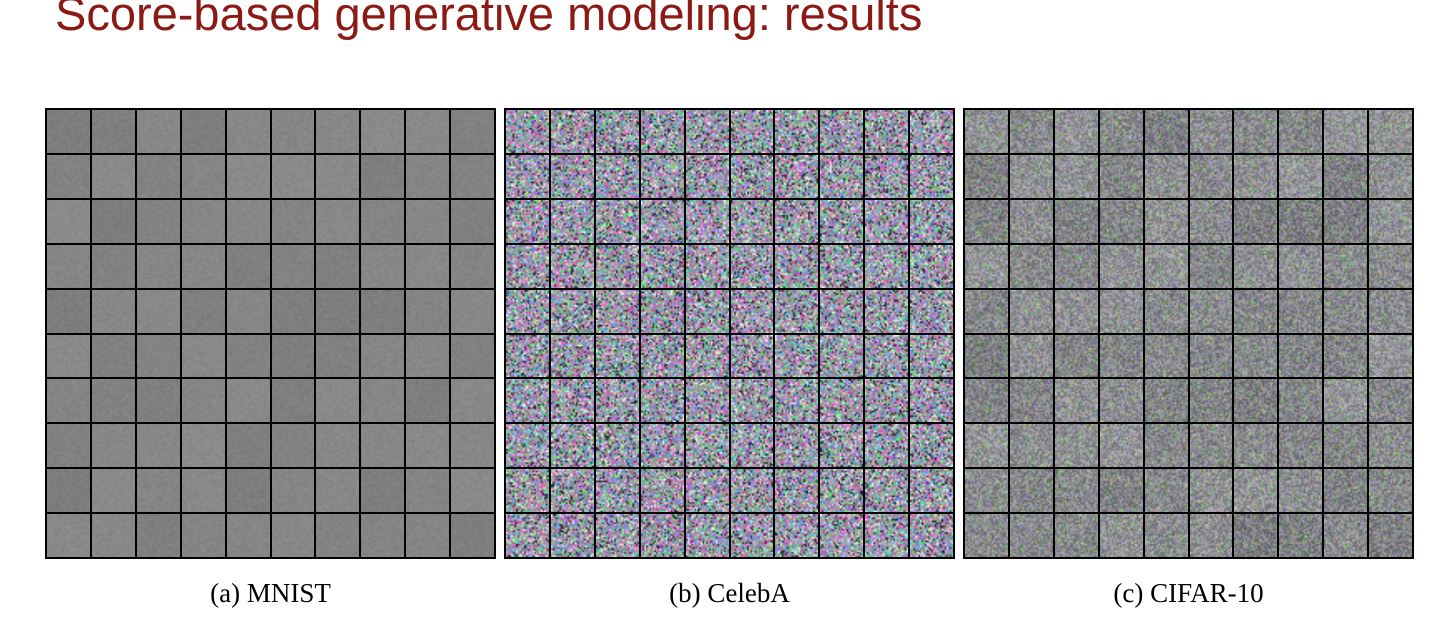  I want to click on celeba-caption: (b) CelebA, so click(729, 593).